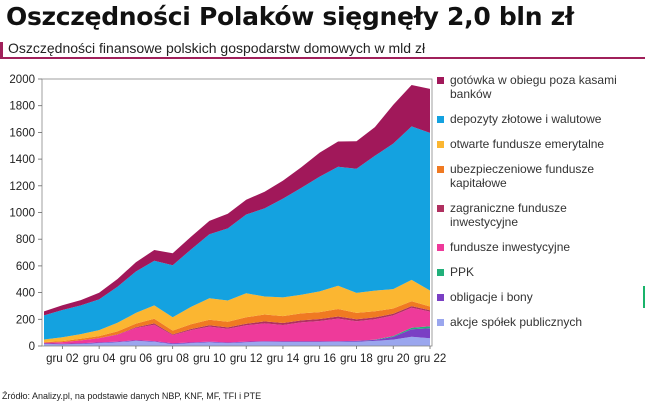 This screenshot has height=410, width=645. I want to click on y-tick-label: 800, so click(25, 240).